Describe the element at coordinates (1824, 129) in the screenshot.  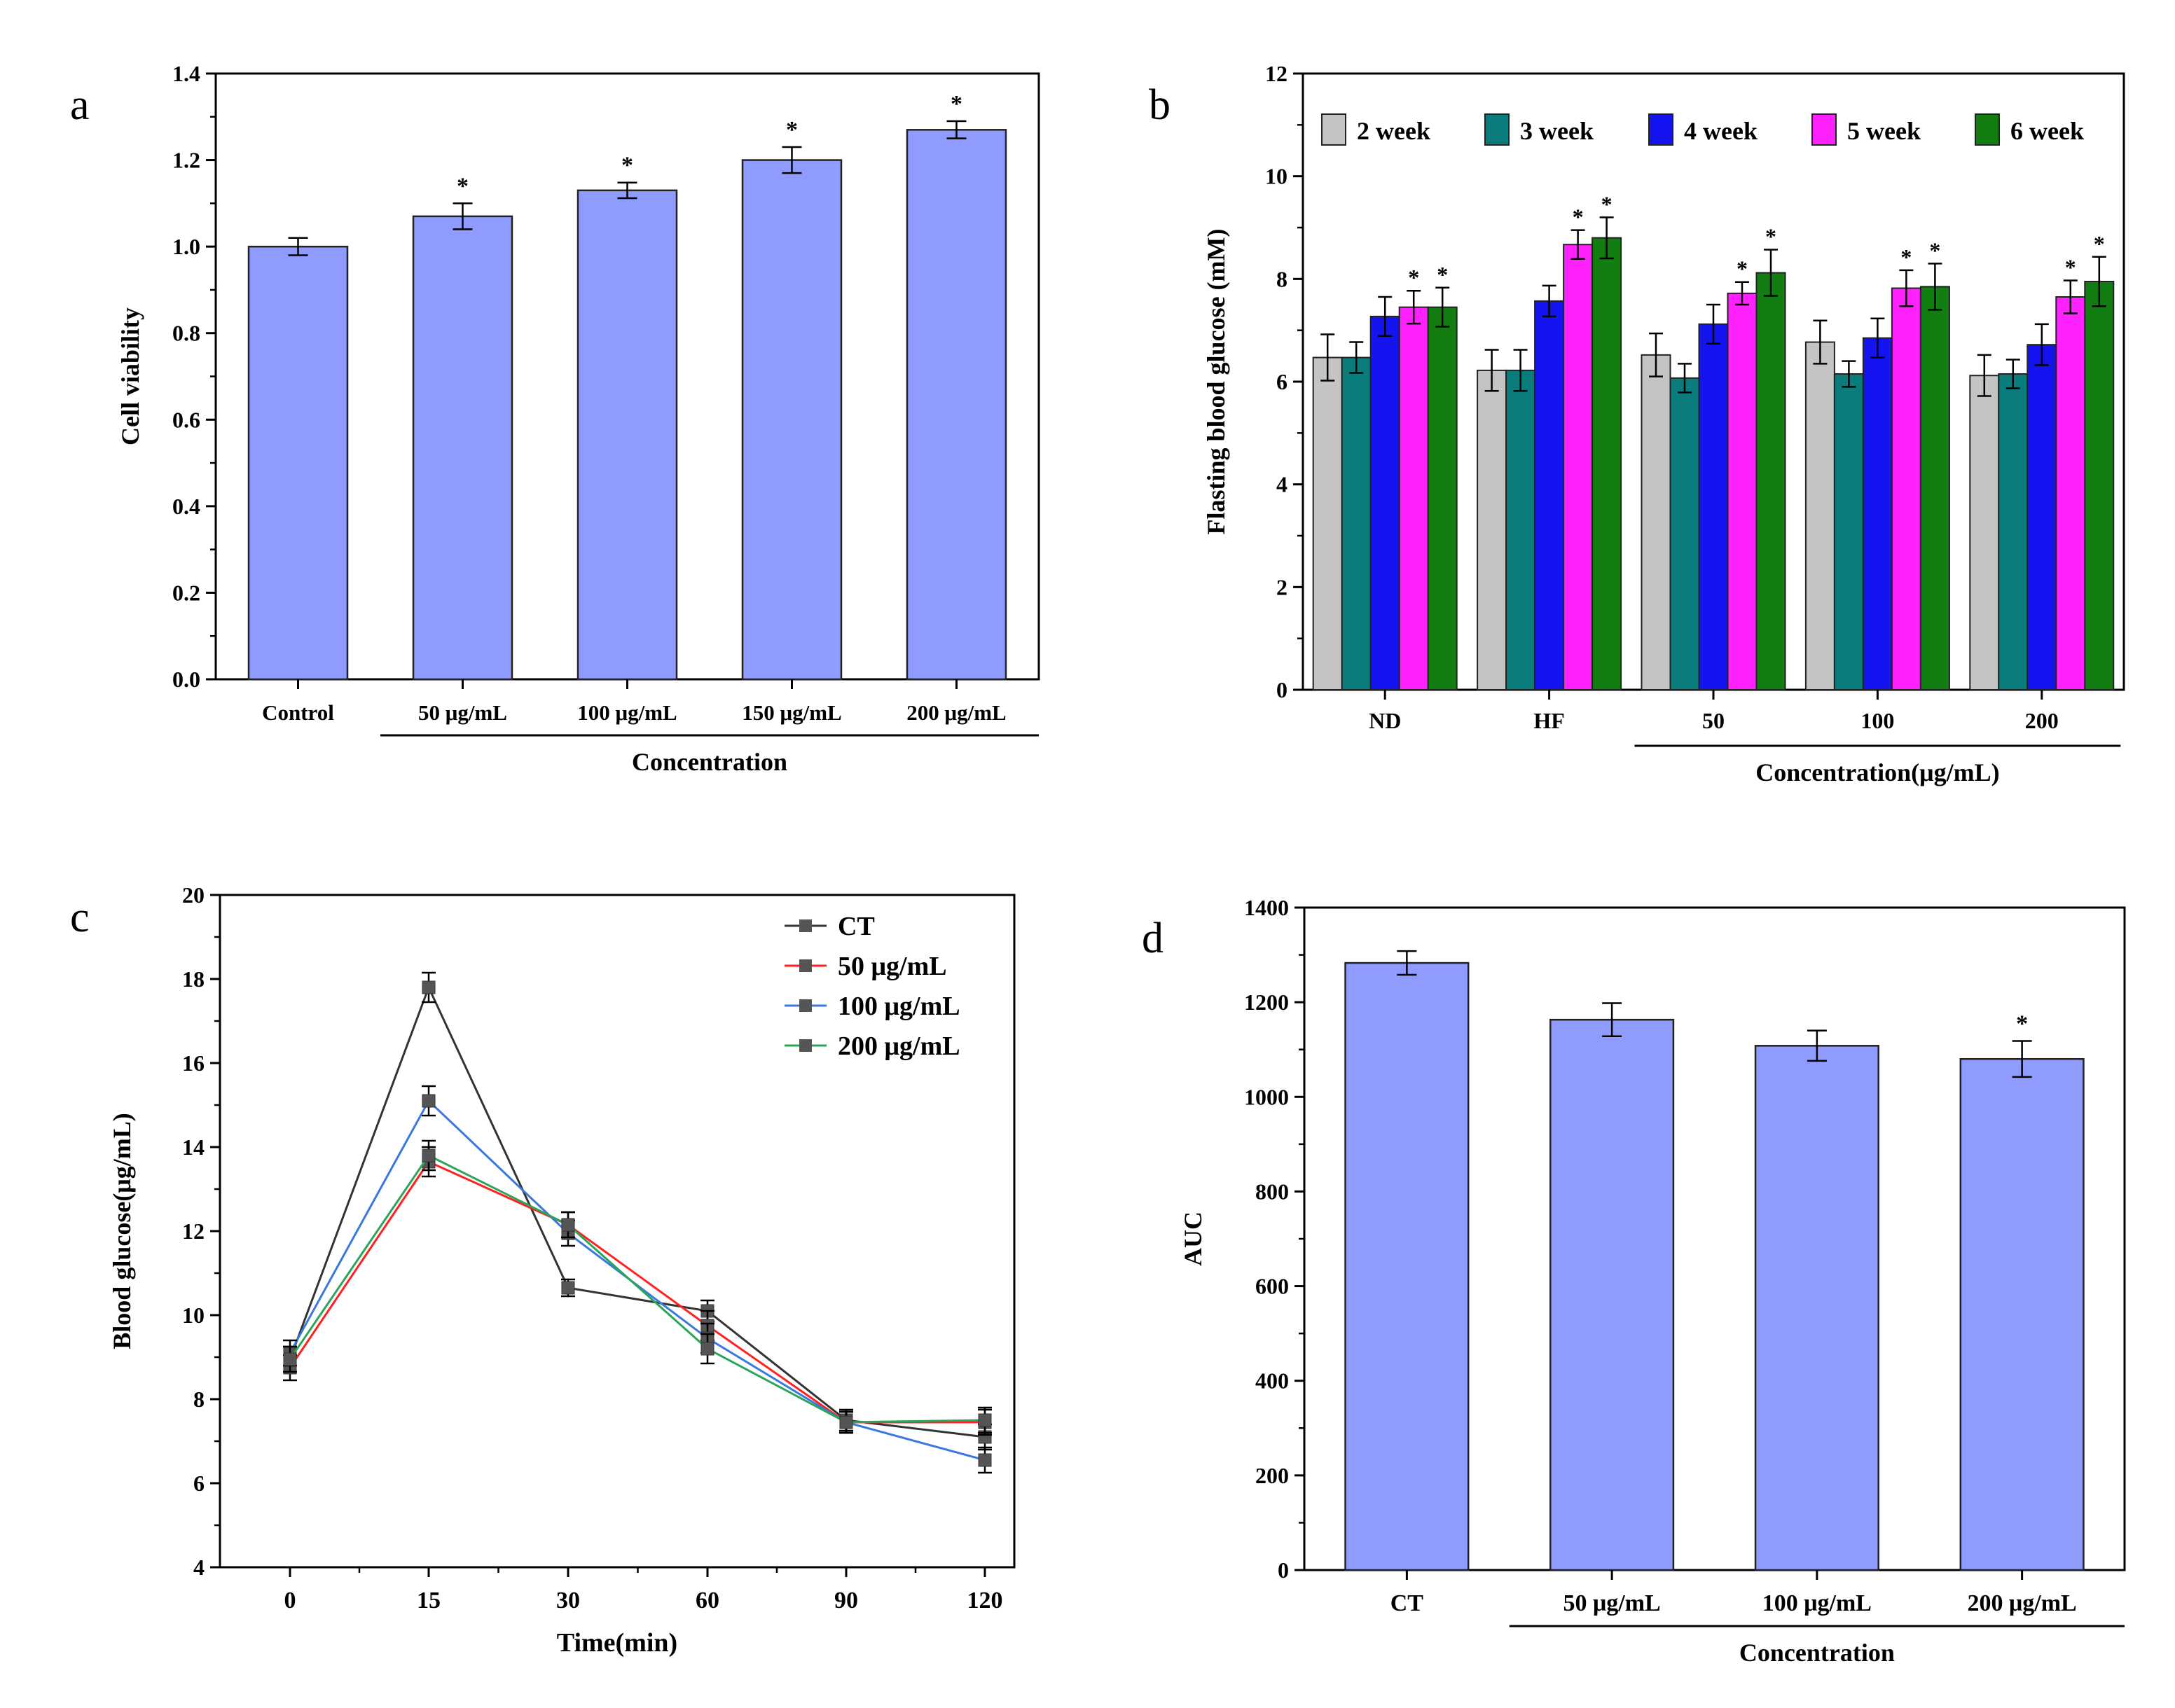
I see `legend-swatch-5-week` at that location.